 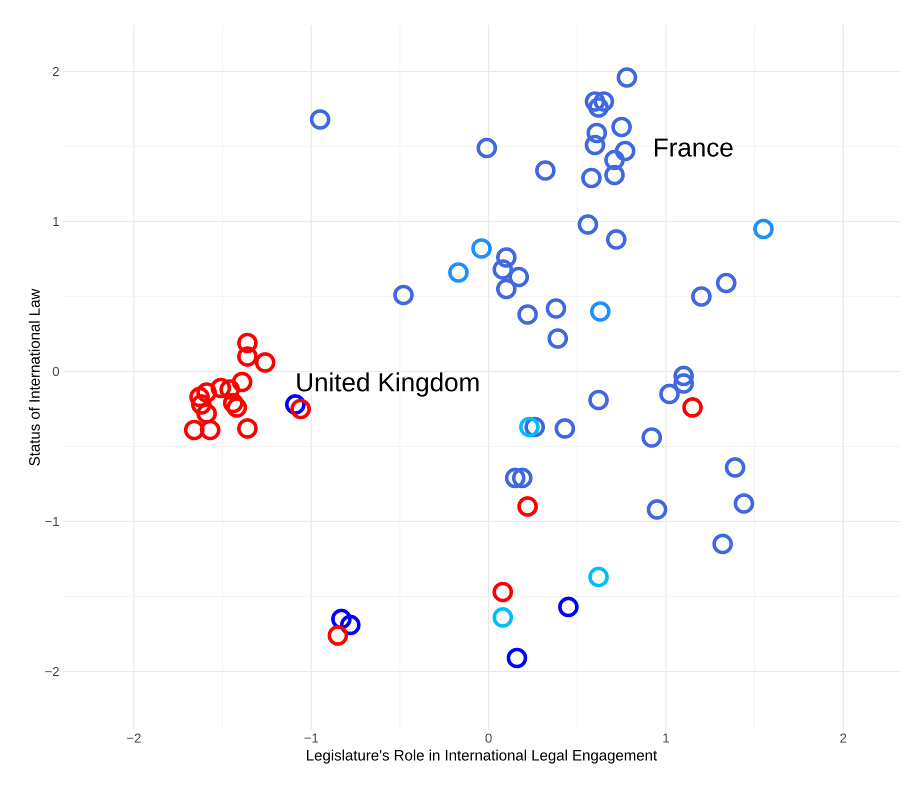 I want to click on annotation: France, so click(x=693, y=147).